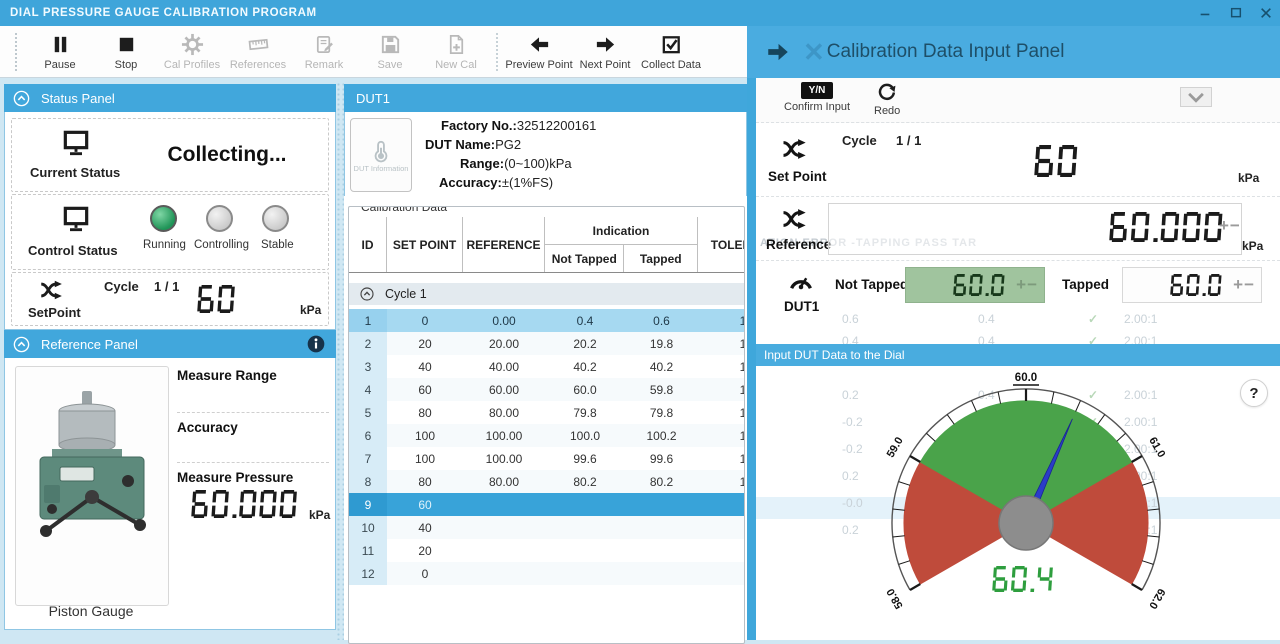 The height and width of the screenshot is (644, 1280). I want to click on stop-icon, so click(126, 44).